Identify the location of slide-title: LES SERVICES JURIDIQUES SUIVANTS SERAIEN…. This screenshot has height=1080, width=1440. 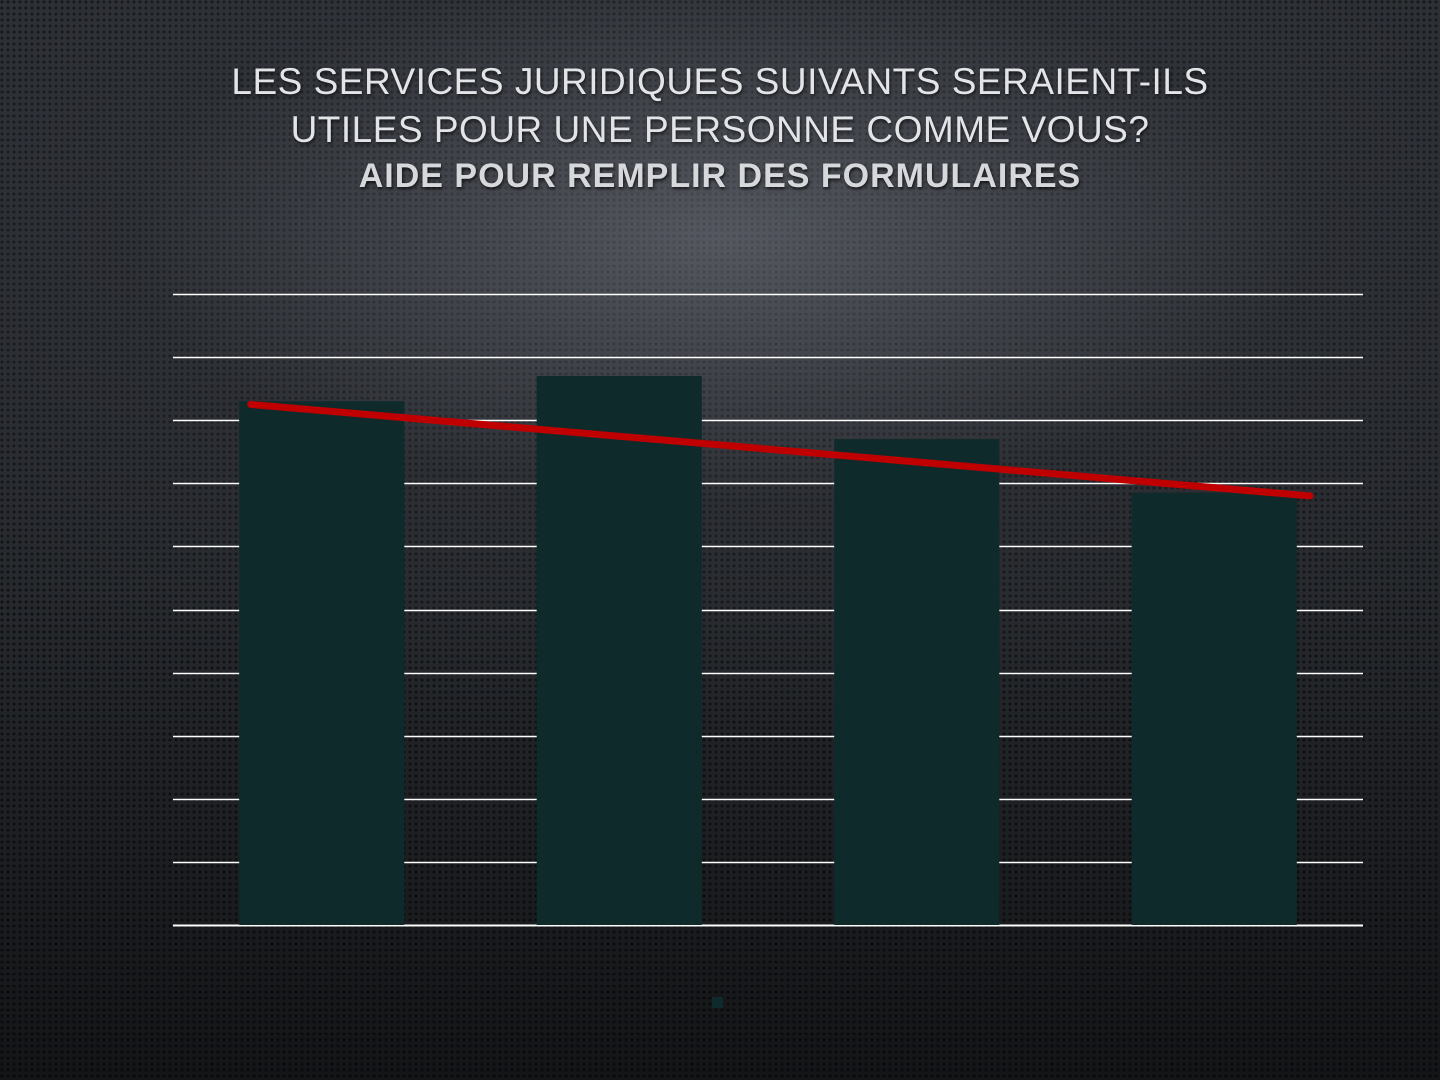
(720, 128).